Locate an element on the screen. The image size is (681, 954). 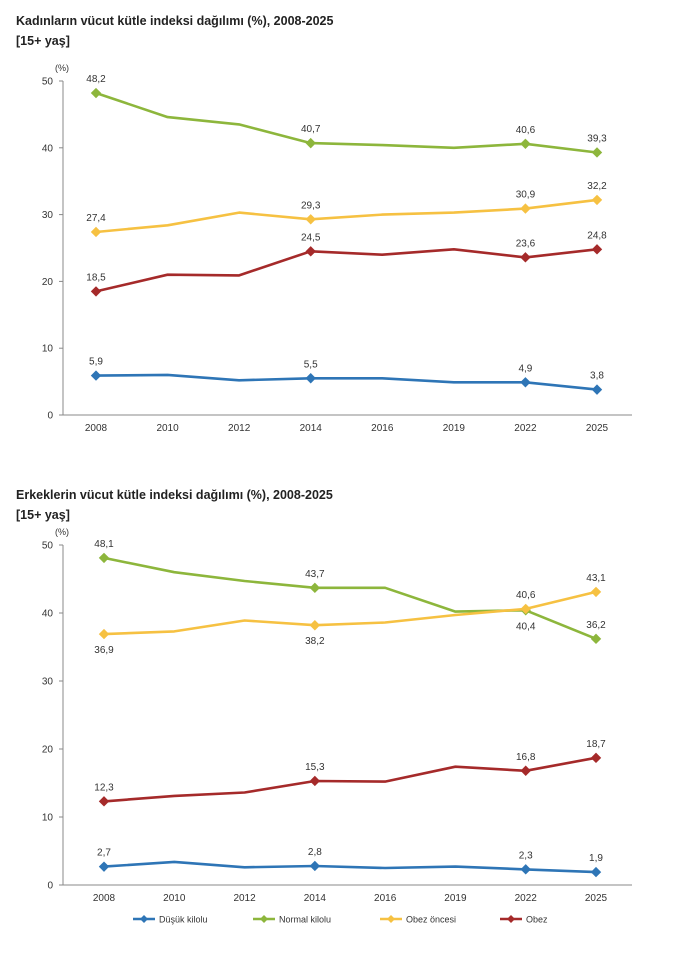
legend-label: Obez öncesi is located at coordinates (431, 920).